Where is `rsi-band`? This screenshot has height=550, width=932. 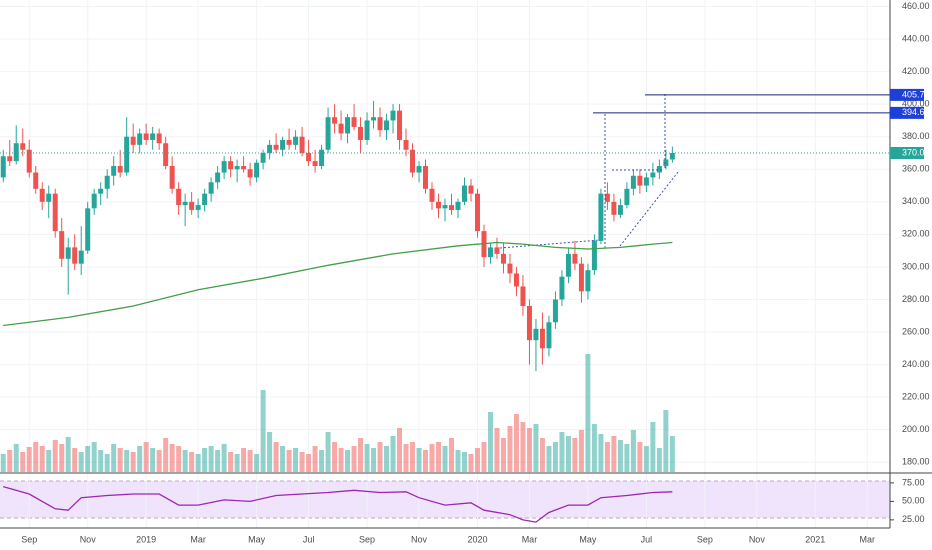
rsi-band is located at coordinates (445, 499).